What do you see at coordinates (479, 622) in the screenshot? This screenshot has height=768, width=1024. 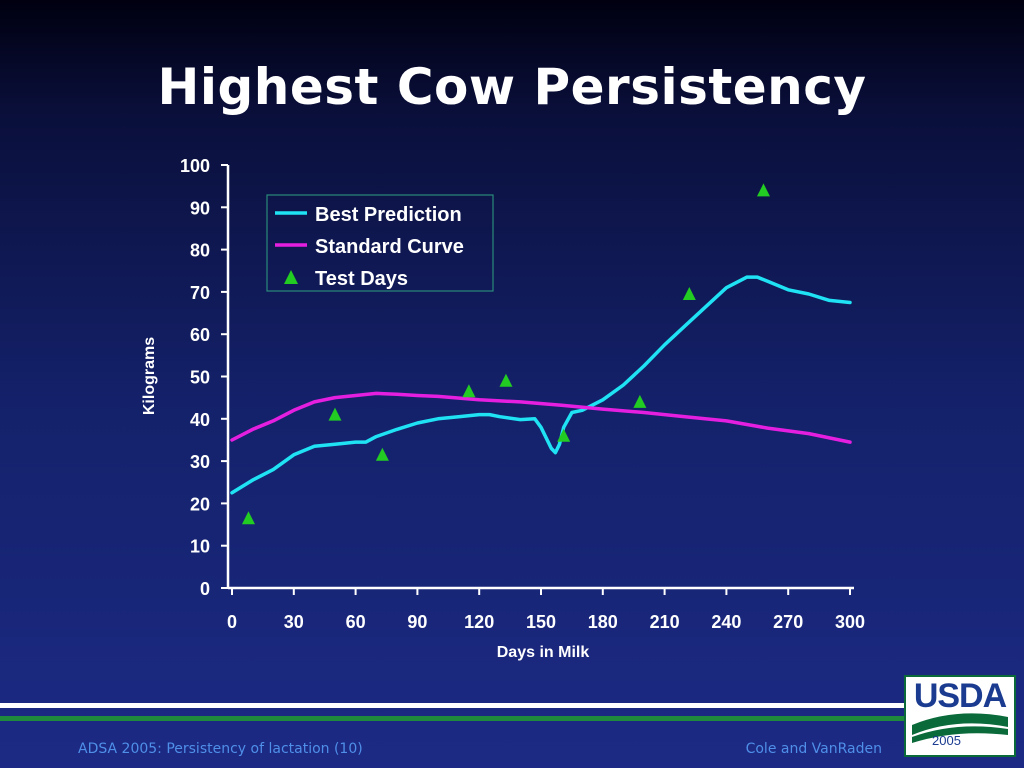 I see `x-tick-label: 120` at bounding box center [479, 622].